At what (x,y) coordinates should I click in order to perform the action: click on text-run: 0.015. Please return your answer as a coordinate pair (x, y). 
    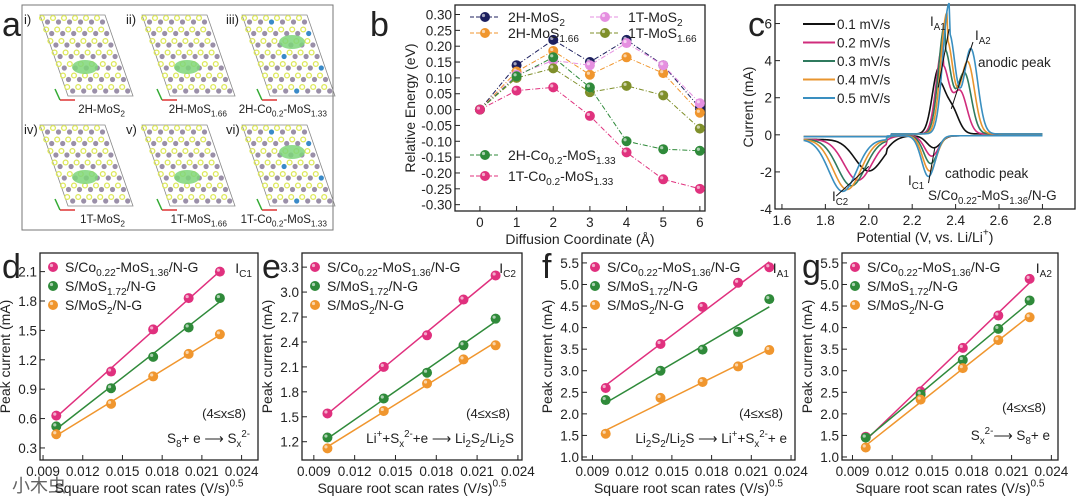
    Looking at the image, I should click on (396, 471).